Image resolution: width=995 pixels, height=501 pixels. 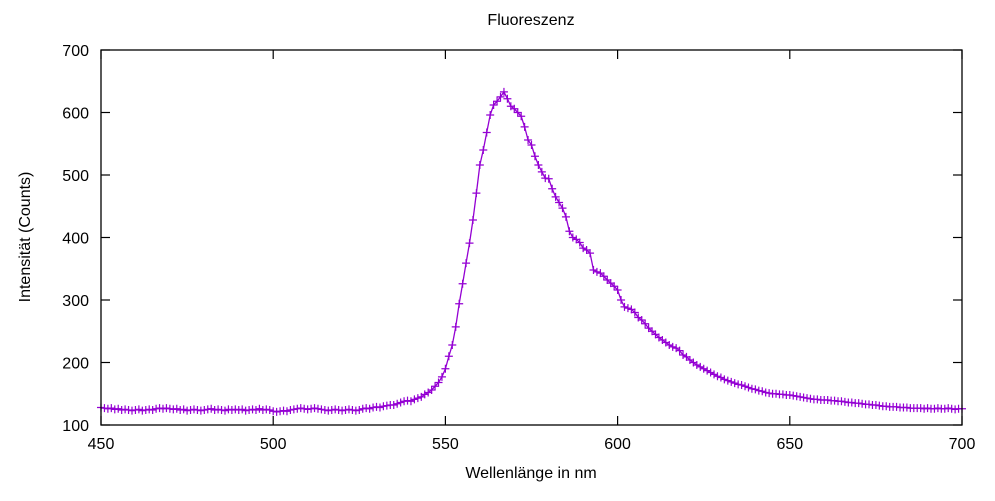 I want to click on y-tick-label: 200, so click(x=75, y=364).